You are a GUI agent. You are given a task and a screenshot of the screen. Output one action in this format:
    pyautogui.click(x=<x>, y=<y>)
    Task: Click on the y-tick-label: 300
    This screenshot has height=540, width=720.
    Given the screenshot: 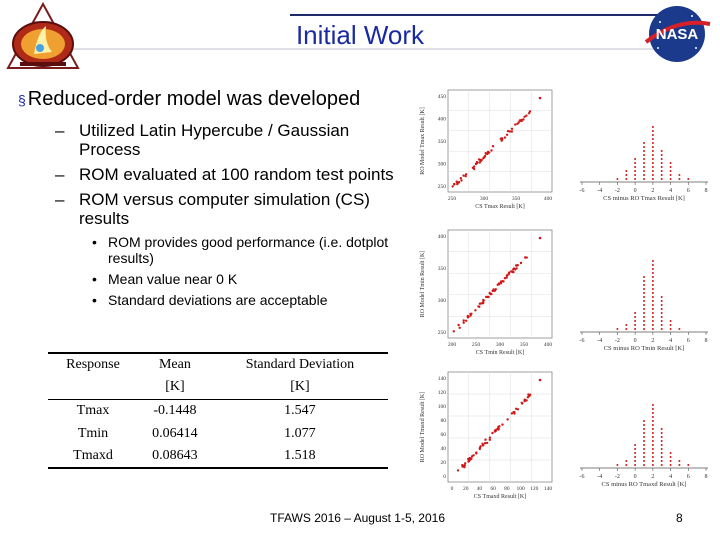 What is the action you would take?
    pyautogui.click(x=442, y=165)
    